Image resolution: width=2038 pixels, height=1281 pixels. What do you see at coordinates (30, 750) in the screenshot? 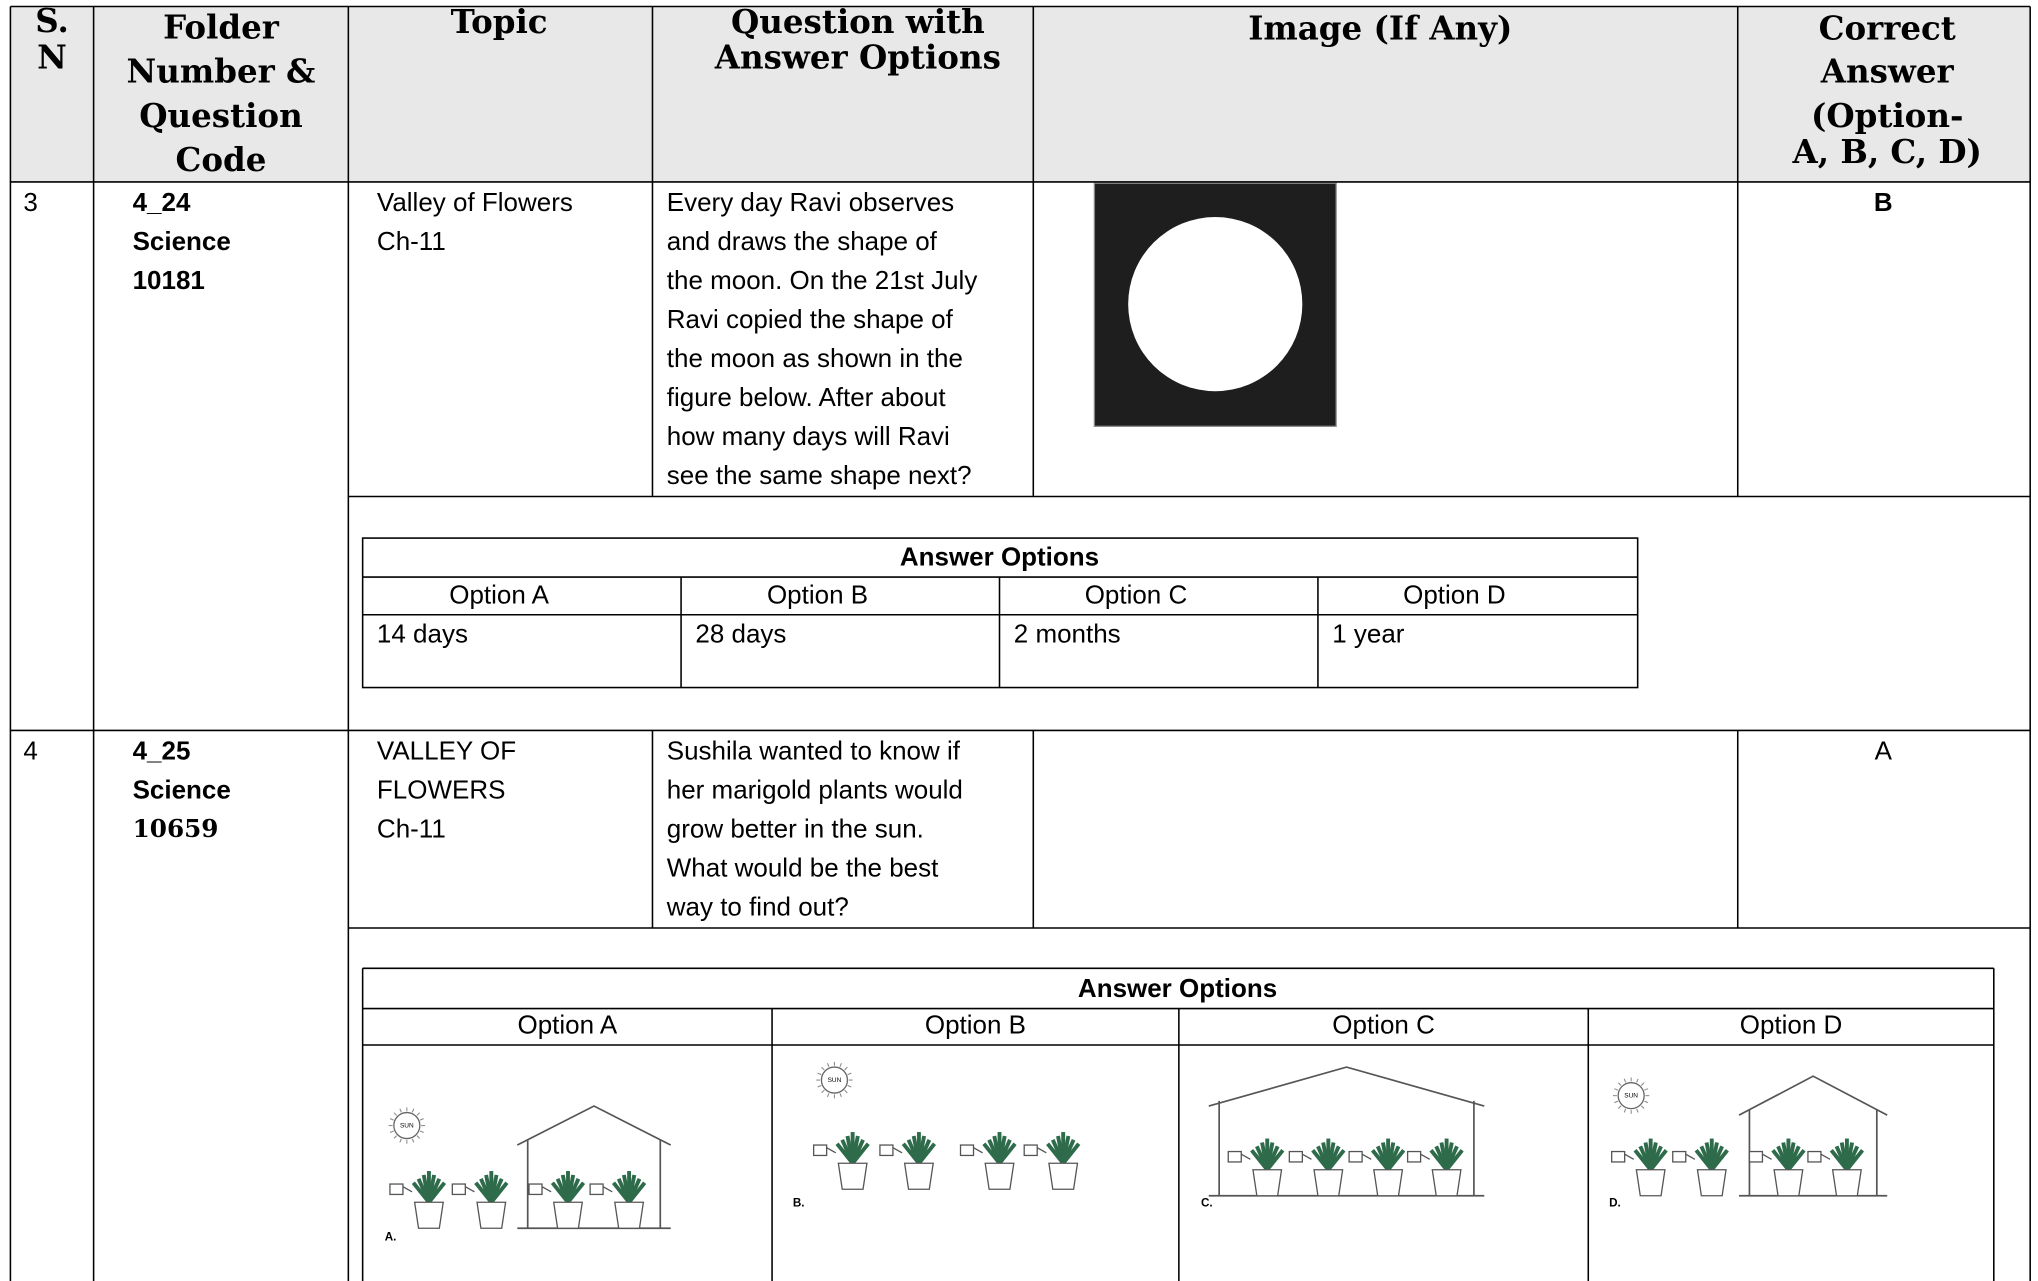
I see `serial-number: 4` at bounding box center [30, 750].